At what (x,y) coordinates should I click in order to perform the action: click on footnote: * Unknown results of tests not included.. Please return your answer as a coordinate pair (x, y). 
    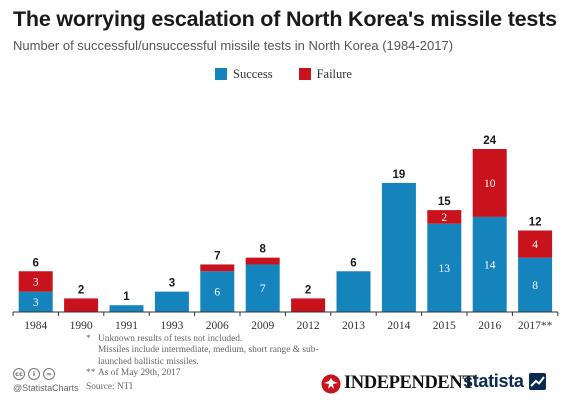
    Looking at the image, I should click on (211, 339).